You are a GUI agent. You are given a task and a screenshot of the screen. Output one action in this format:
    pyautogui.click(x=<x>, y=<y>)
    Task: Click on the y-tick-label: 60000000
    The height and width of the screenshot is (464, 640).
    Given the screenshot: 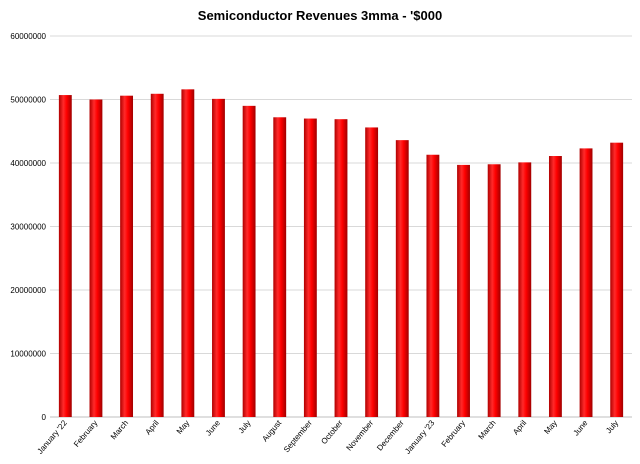 What is the action you would take?
    pyautogui.click(x=28, y=36)
    